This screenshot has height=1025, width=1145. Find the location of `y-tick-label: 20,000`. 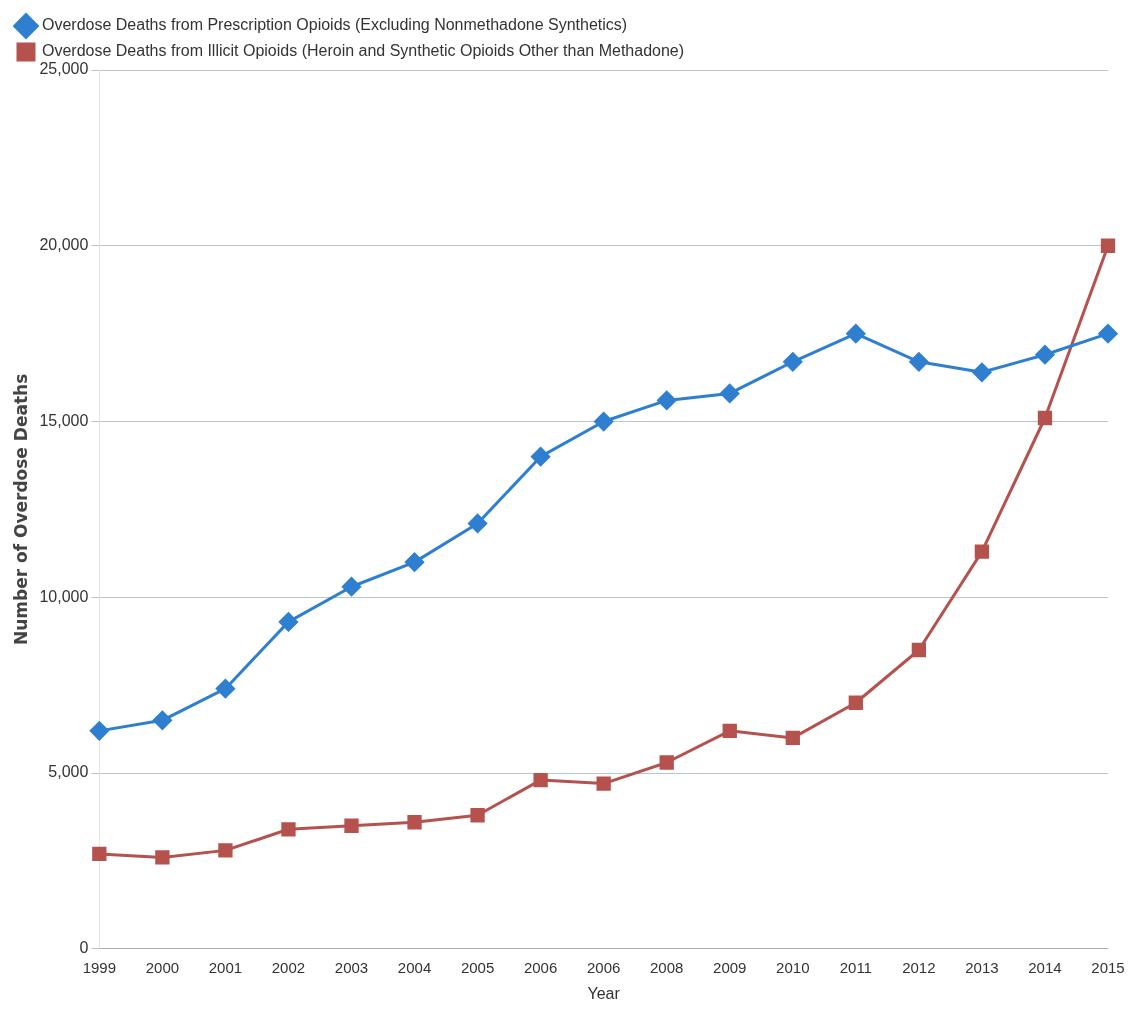

y-tick-label: 20,000 is located at coordinates (64, 245).